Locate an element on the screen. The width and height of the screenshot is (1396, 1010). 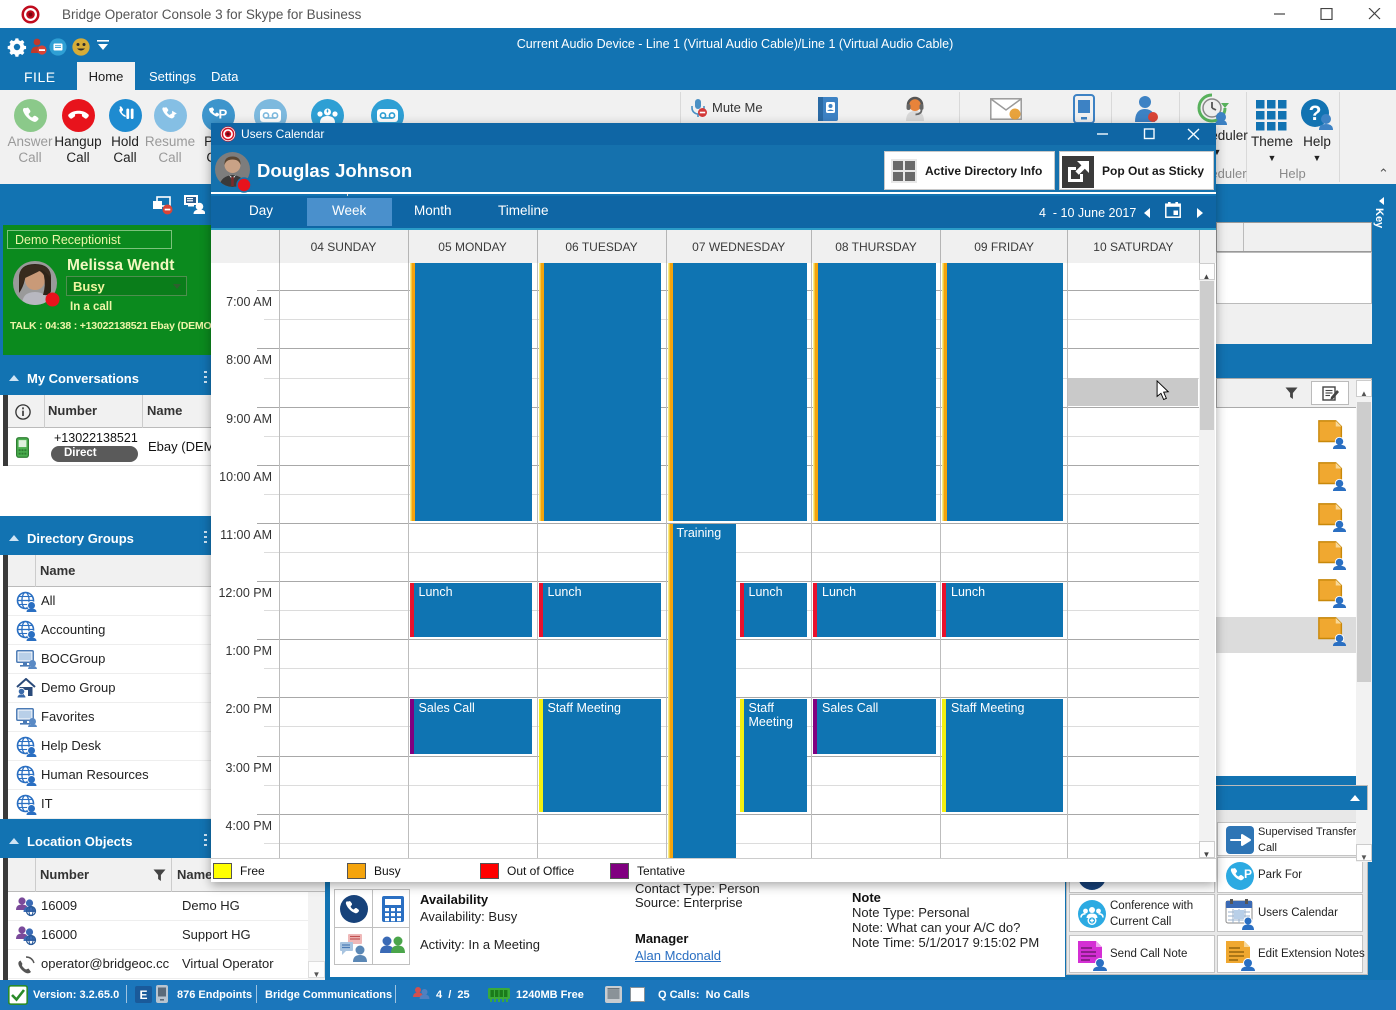
svg-text: E is located at coordinates (143, 995).